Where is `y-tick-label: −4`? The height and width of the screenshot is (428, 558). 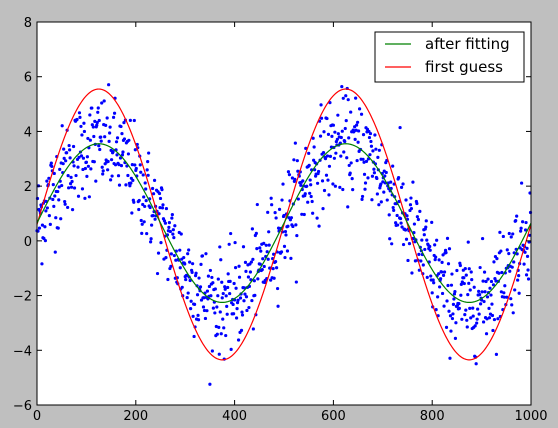
y-tick-label: −4 is located at coordinates (22, 351).